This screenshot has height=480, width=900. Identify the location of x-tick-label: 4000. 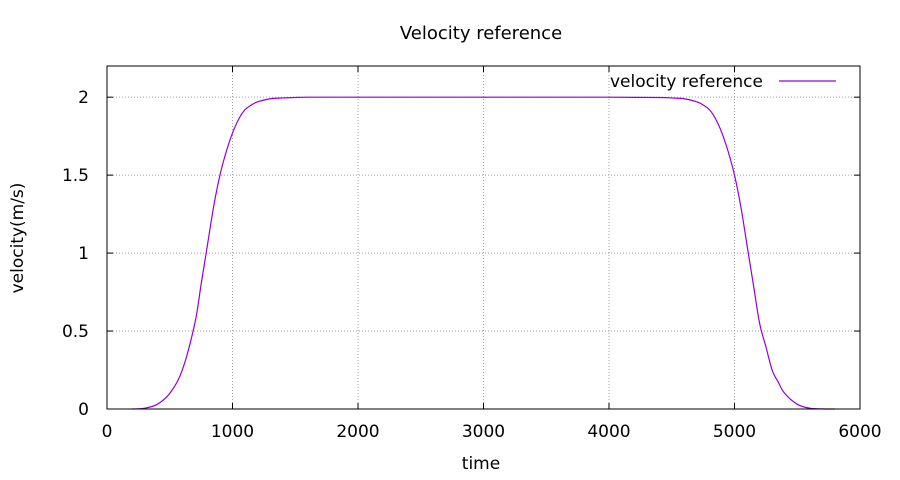
(608, 432).